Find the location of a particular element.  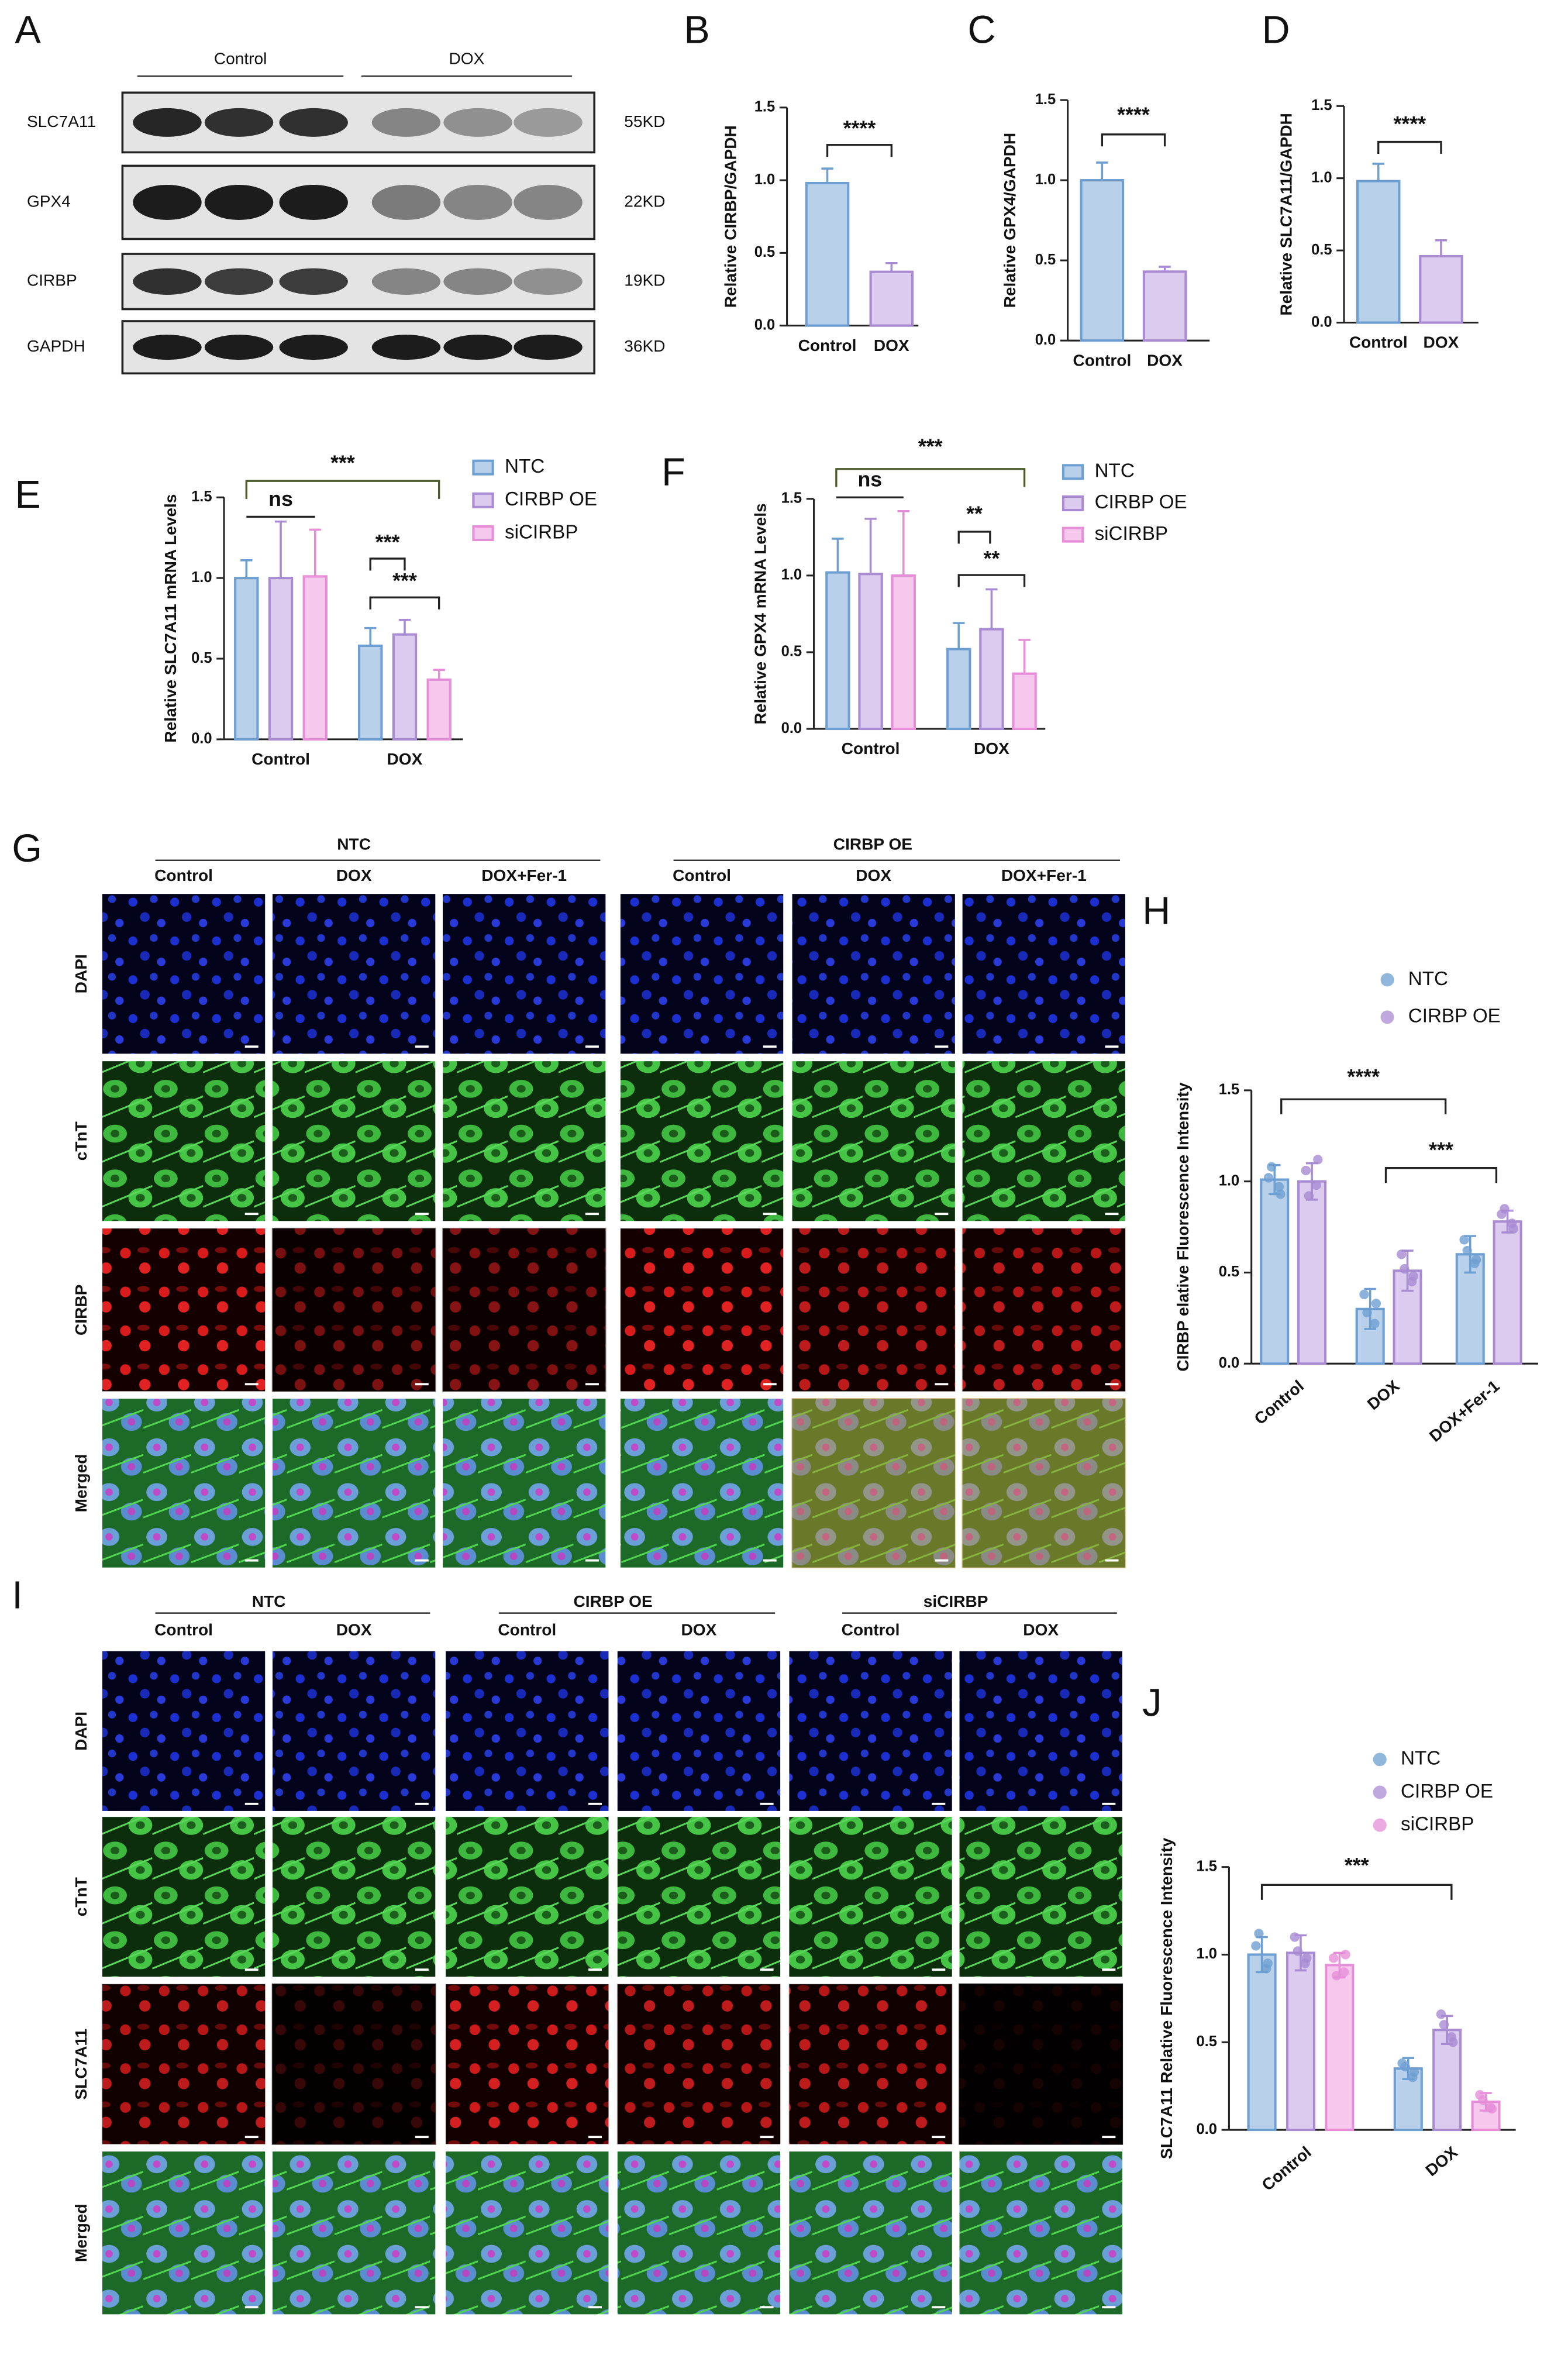

blot-row-label: GPX4 is located at coordinates (49, 201).